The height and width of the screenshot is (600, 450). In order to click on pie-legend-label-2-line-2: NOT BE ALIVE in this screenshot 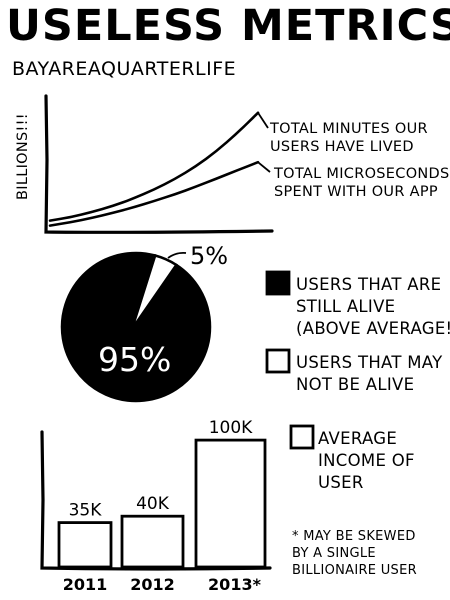, I will do `click(355, 384)`.